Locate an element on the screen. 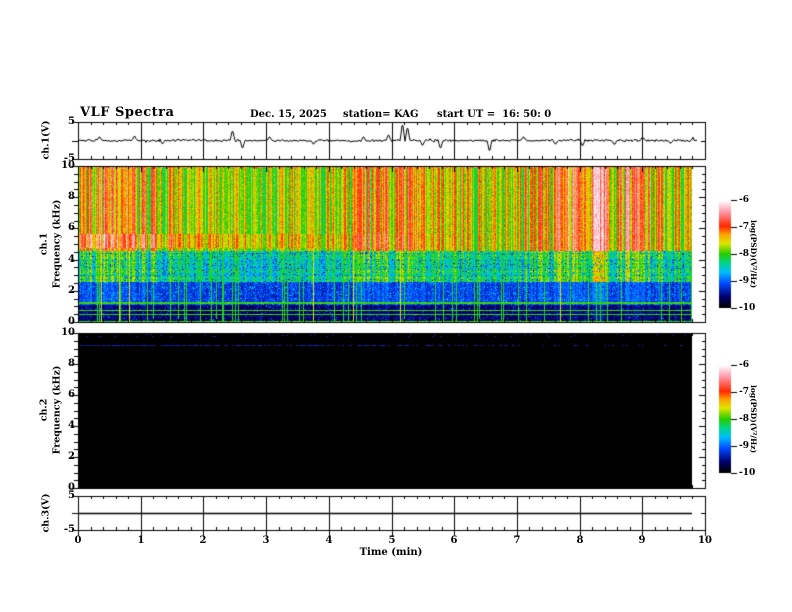  ch1-freq-tick-label: 8 is located at coordinates (71, 196).